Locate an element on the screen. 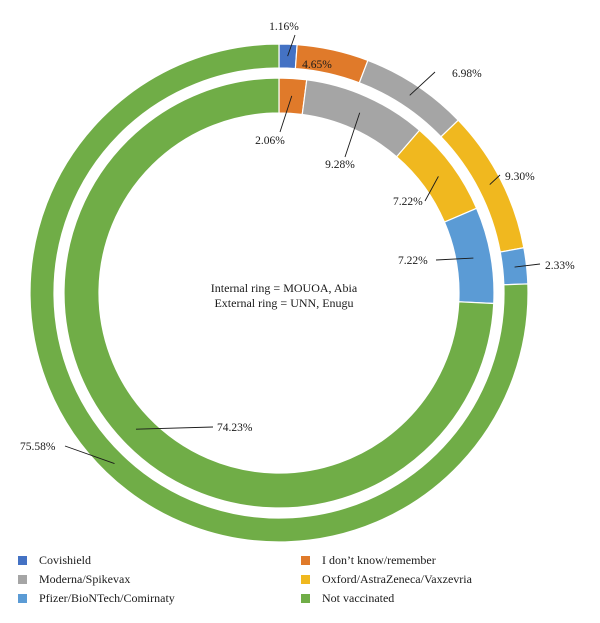 This screenshot has height=623, width=600. center-text-external: External ring = UNN, Enugu is located at coordinates (283, 303).